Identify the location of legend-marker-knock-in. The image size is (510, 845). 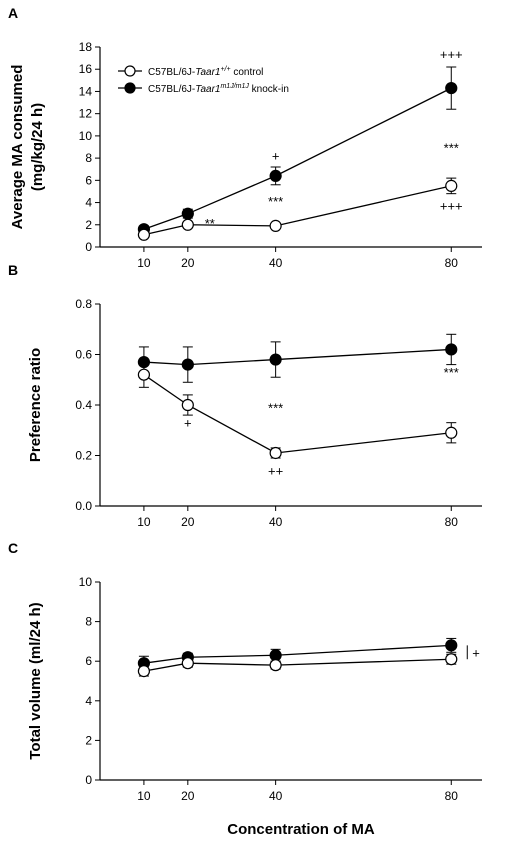
(130, 88).